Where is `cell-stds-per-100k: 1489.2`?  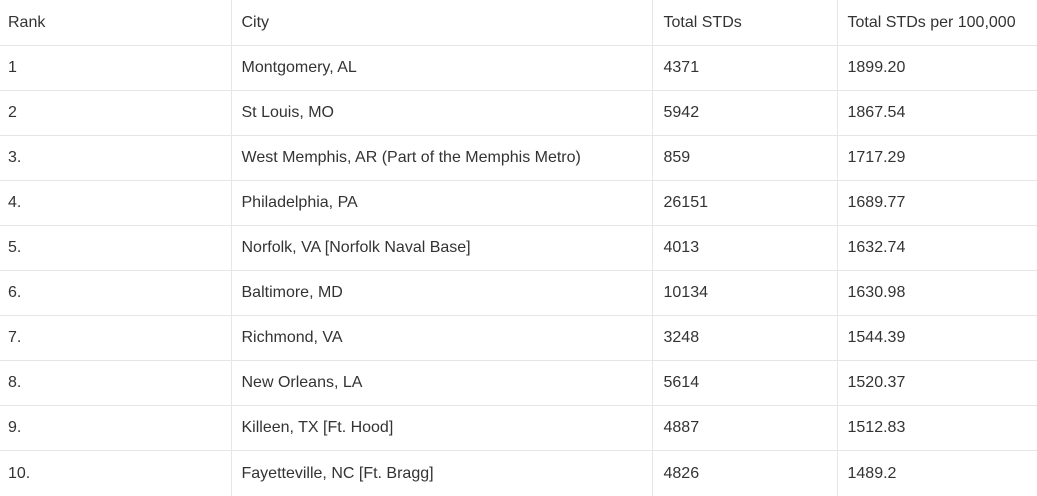 cell-stds-per-100k: 1489.2 is located at coordinates (937, 473).